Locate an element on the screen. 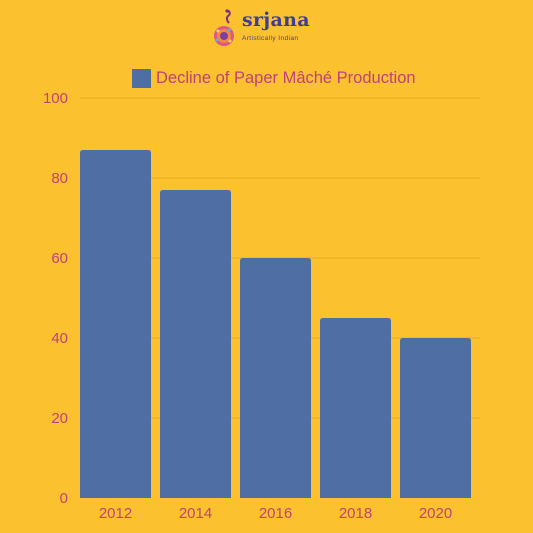  legend-swatch is located at coordinates (141, 78).